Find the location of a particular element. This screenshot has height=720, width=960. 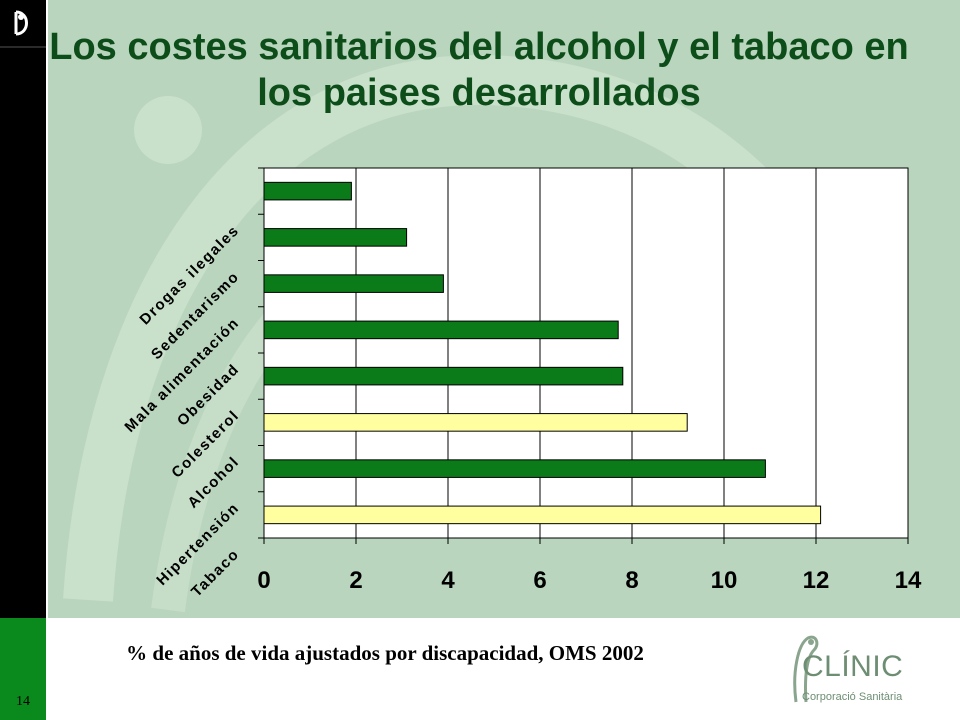

x-tick-label: 10 is located at coordinates (724, 580).